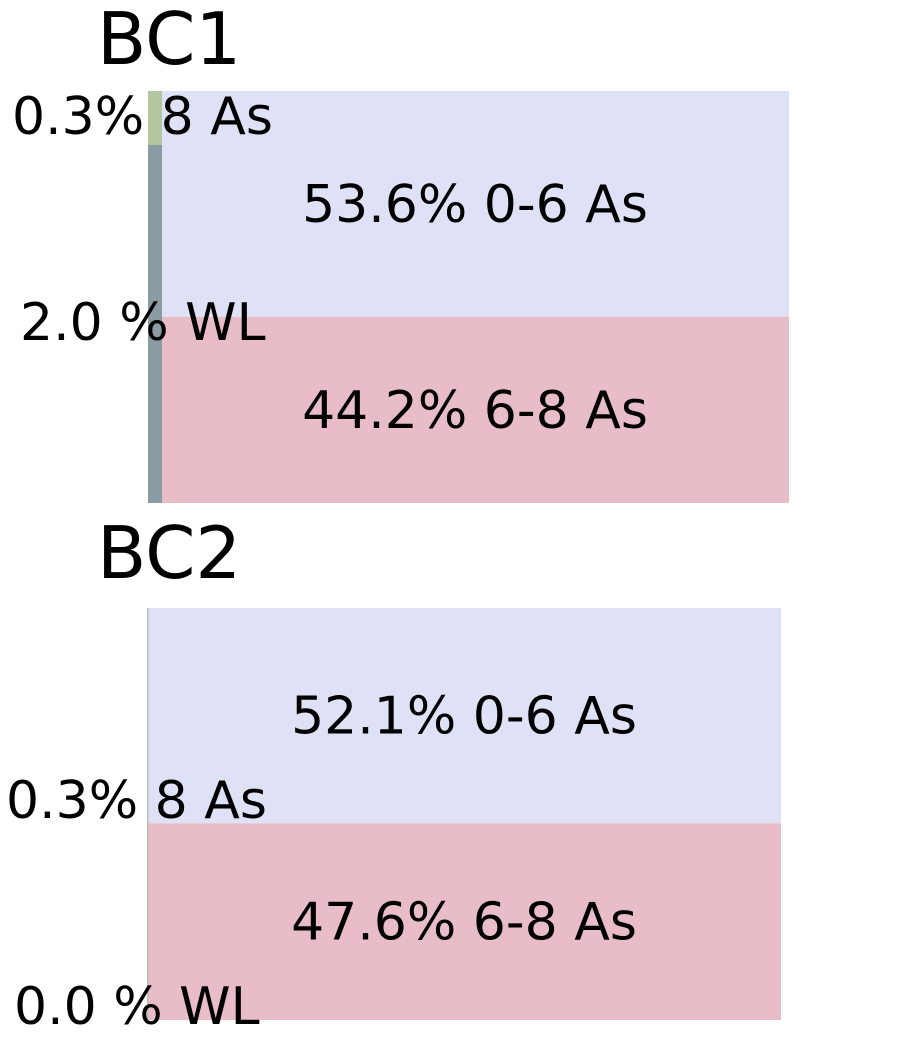  I want to click on side-label-wl: 0.0 % WL, so click(137, 1007).